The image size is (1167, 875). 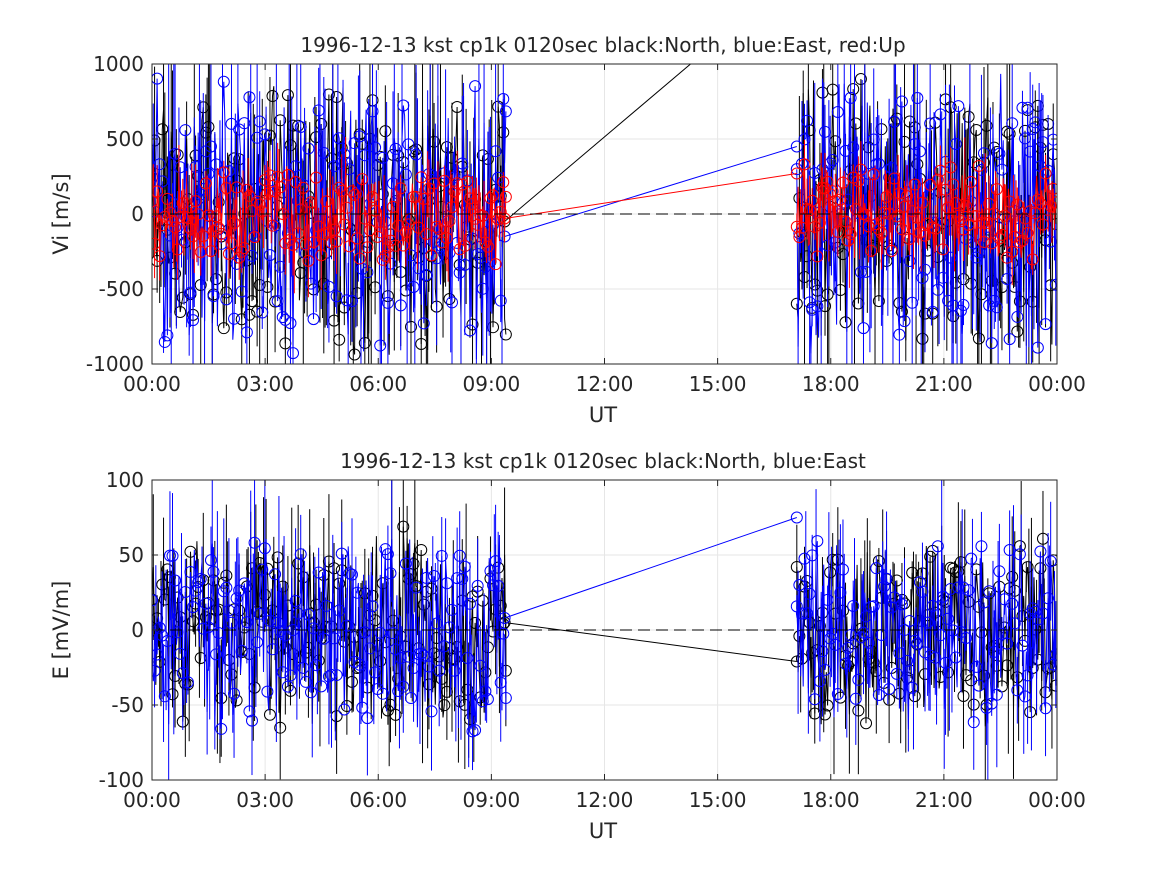 I want to click on x-tick-label: 15:00, so click(x=718, y=384).